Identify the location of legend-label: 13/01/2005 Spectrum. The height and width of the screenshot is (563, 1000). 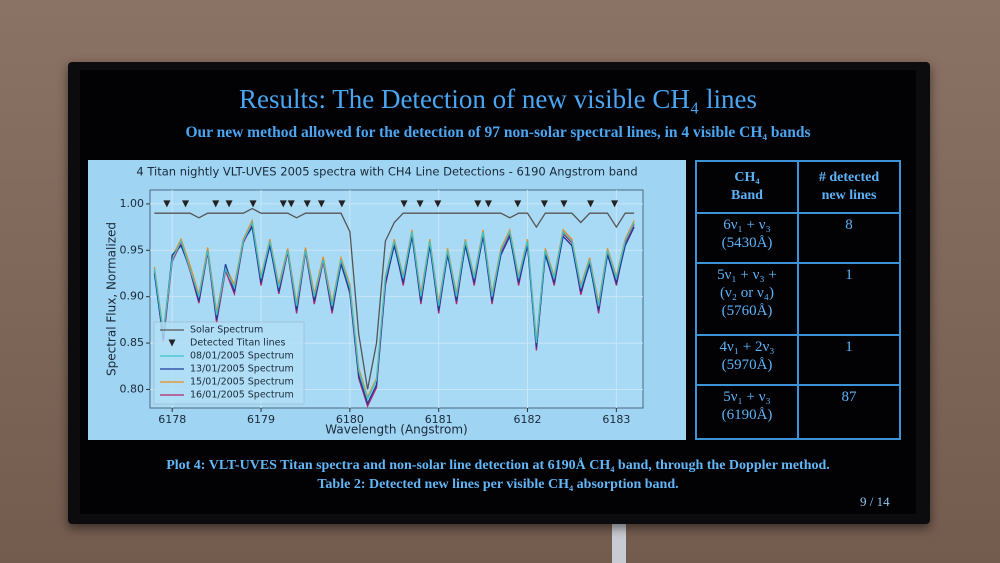
(242, 369).